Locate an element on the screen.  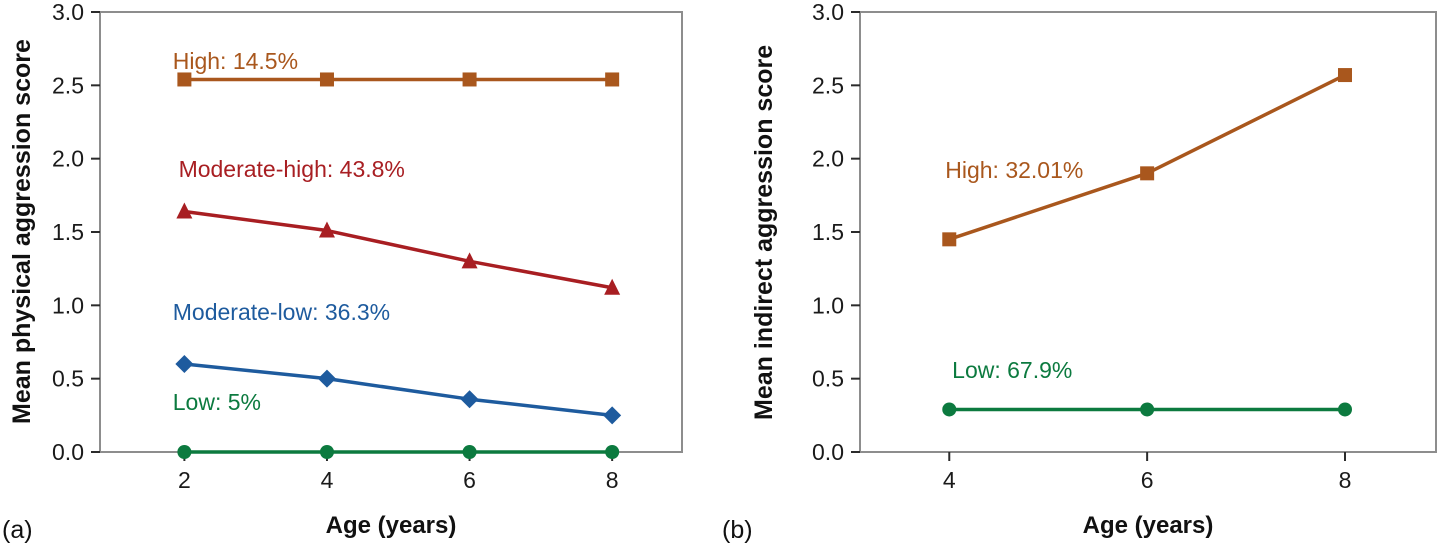
series-annotation-moderate-low: Moderate-low: 36.3% is located at coordinates (281, 312).